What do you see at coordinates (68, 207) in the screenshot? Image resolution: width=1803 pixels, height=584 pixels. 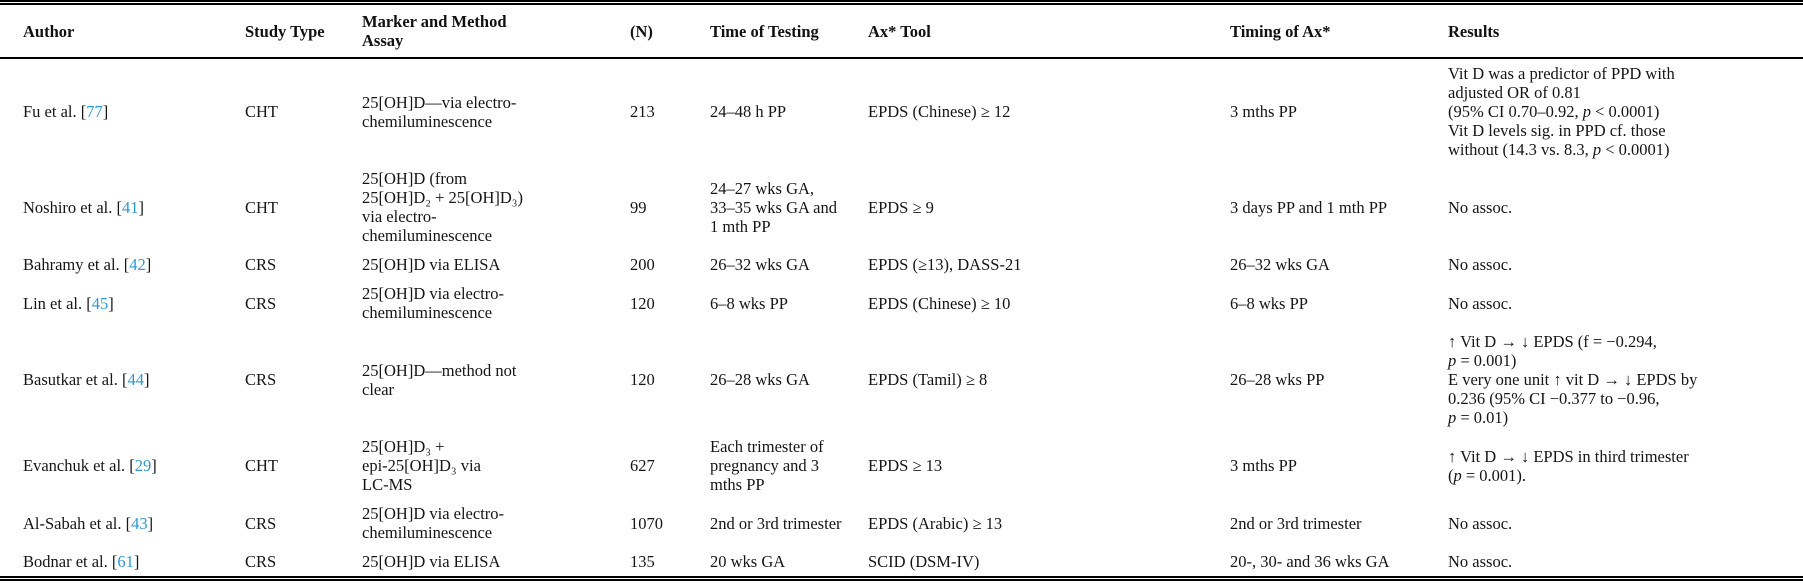 I see `author-name: Noshiro et al.` at bounding box center [68, 207].